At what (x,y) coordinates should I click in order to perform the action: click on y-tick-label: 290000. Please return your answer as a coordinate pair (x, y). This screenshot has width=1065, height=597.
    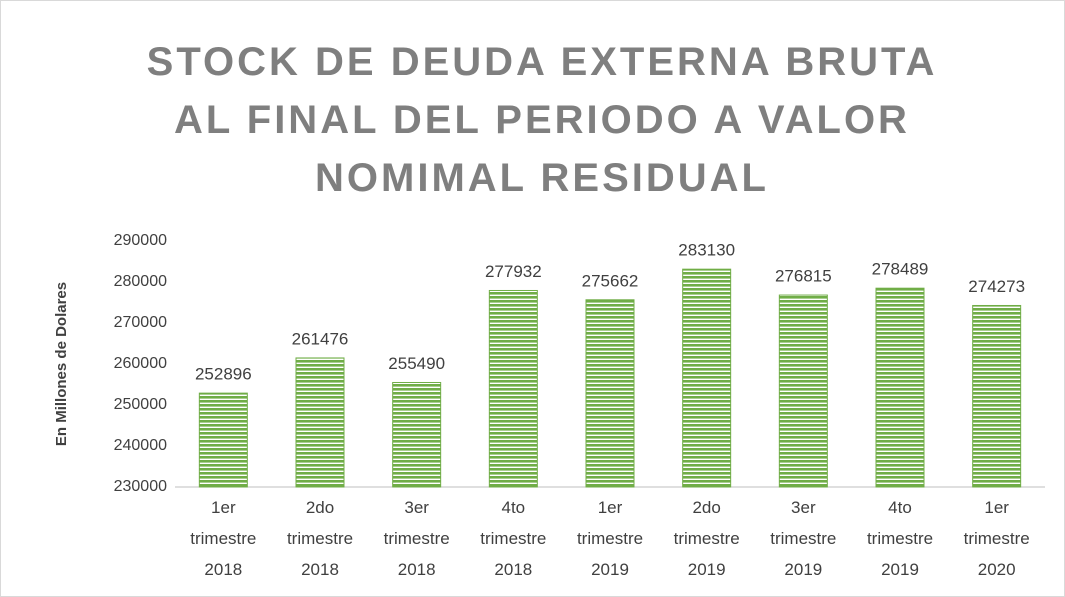
    Looking at the image, I should click on (140, 240).